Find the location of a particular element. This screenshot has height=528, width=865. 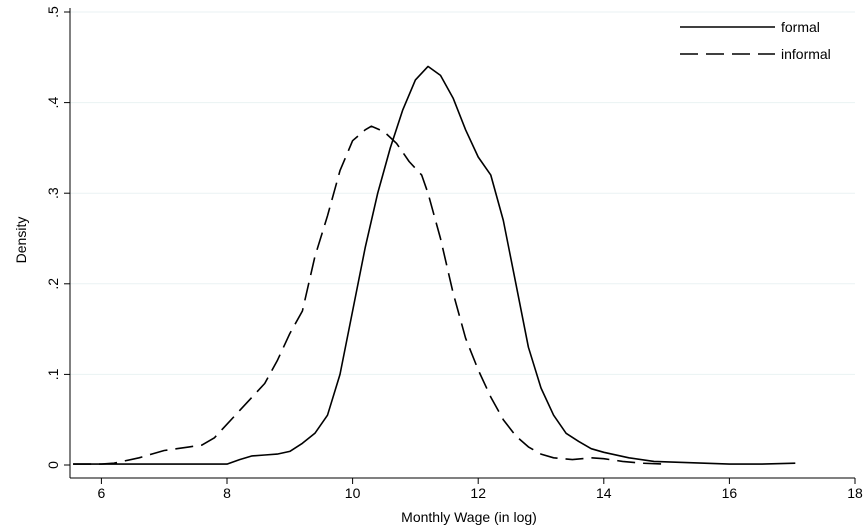

y-axis-title: Density is located at coordinates (21, 240).